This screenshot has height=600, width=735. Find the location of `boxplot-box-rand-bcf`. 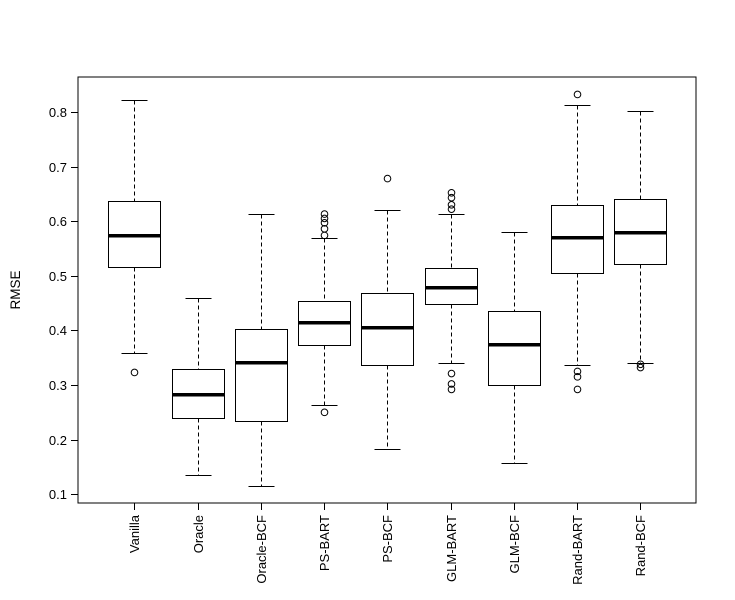

boxplot-box-rand-bcf is located at coordinates (640, 241).